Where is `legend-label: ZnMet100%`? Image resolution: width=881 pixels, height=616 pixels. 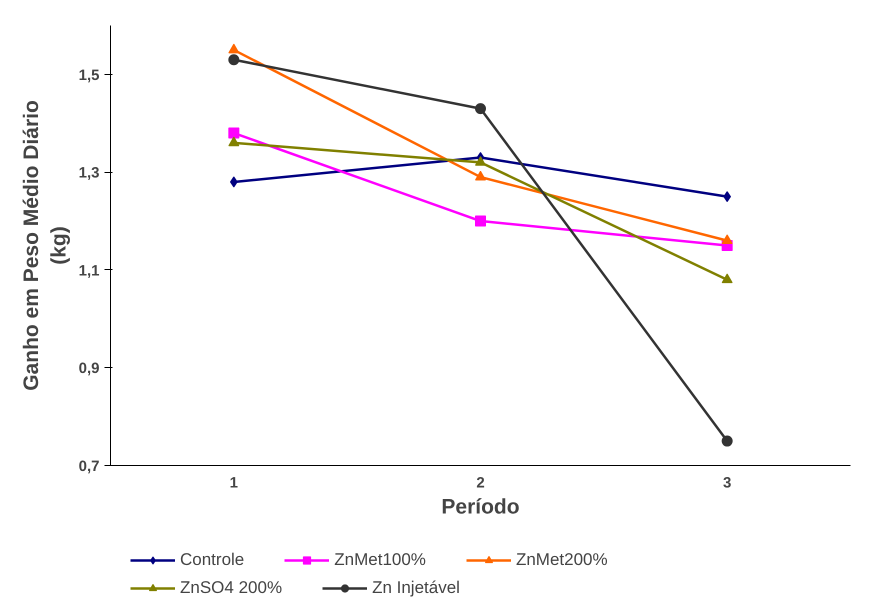
legend-label: ZnMet100% is located at coordinates (380, 560).